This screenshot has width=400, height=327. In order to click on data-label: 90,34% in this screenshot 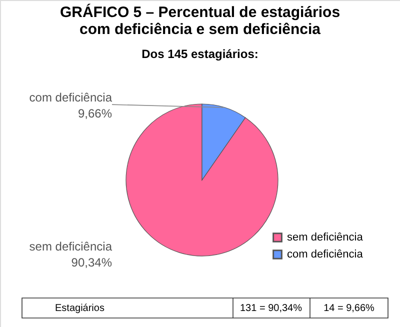, I will do `click(91, 262)`.